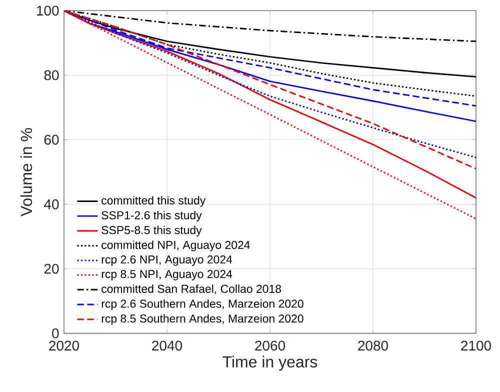 The height and width of the screenshot is (392, 500). What do you see at coordinates (476, 345) in the screenshot?
I see `x-tick-label: 2100` at bounding box center [476, 345].